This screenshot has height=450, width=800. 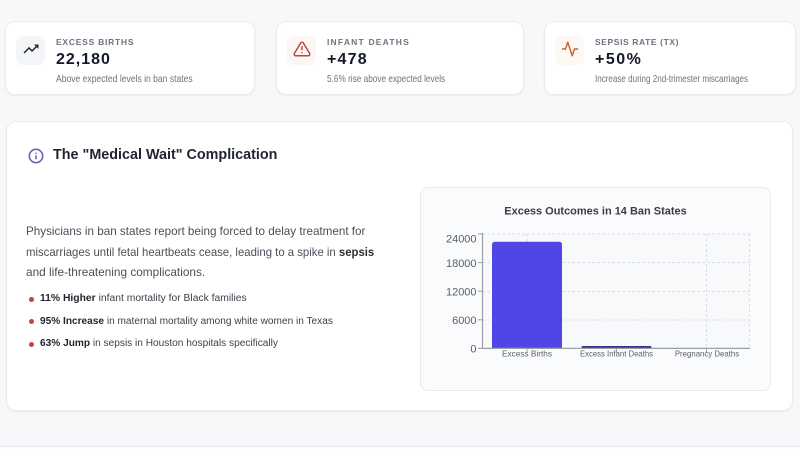 I want to click on svg-text: Pregnancy Deaths, so click(x=707, y=354).